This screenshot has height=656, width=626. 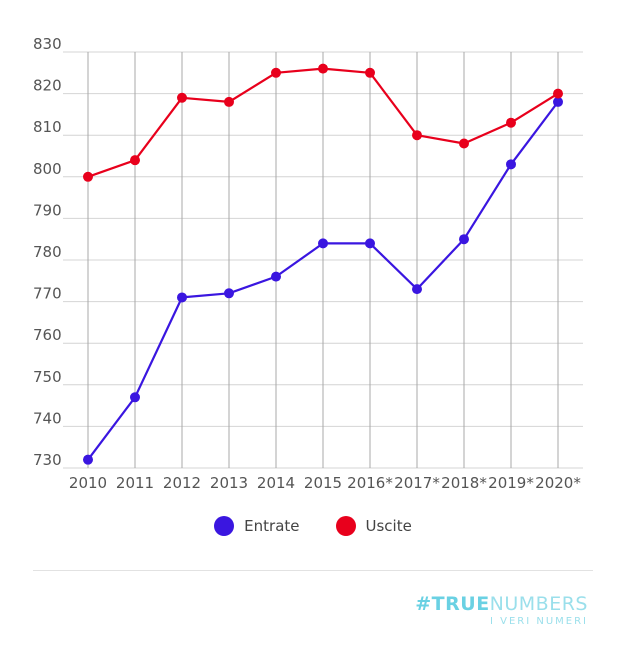 I want to click on y-tick-label: 820, so click(x=47, y=86).